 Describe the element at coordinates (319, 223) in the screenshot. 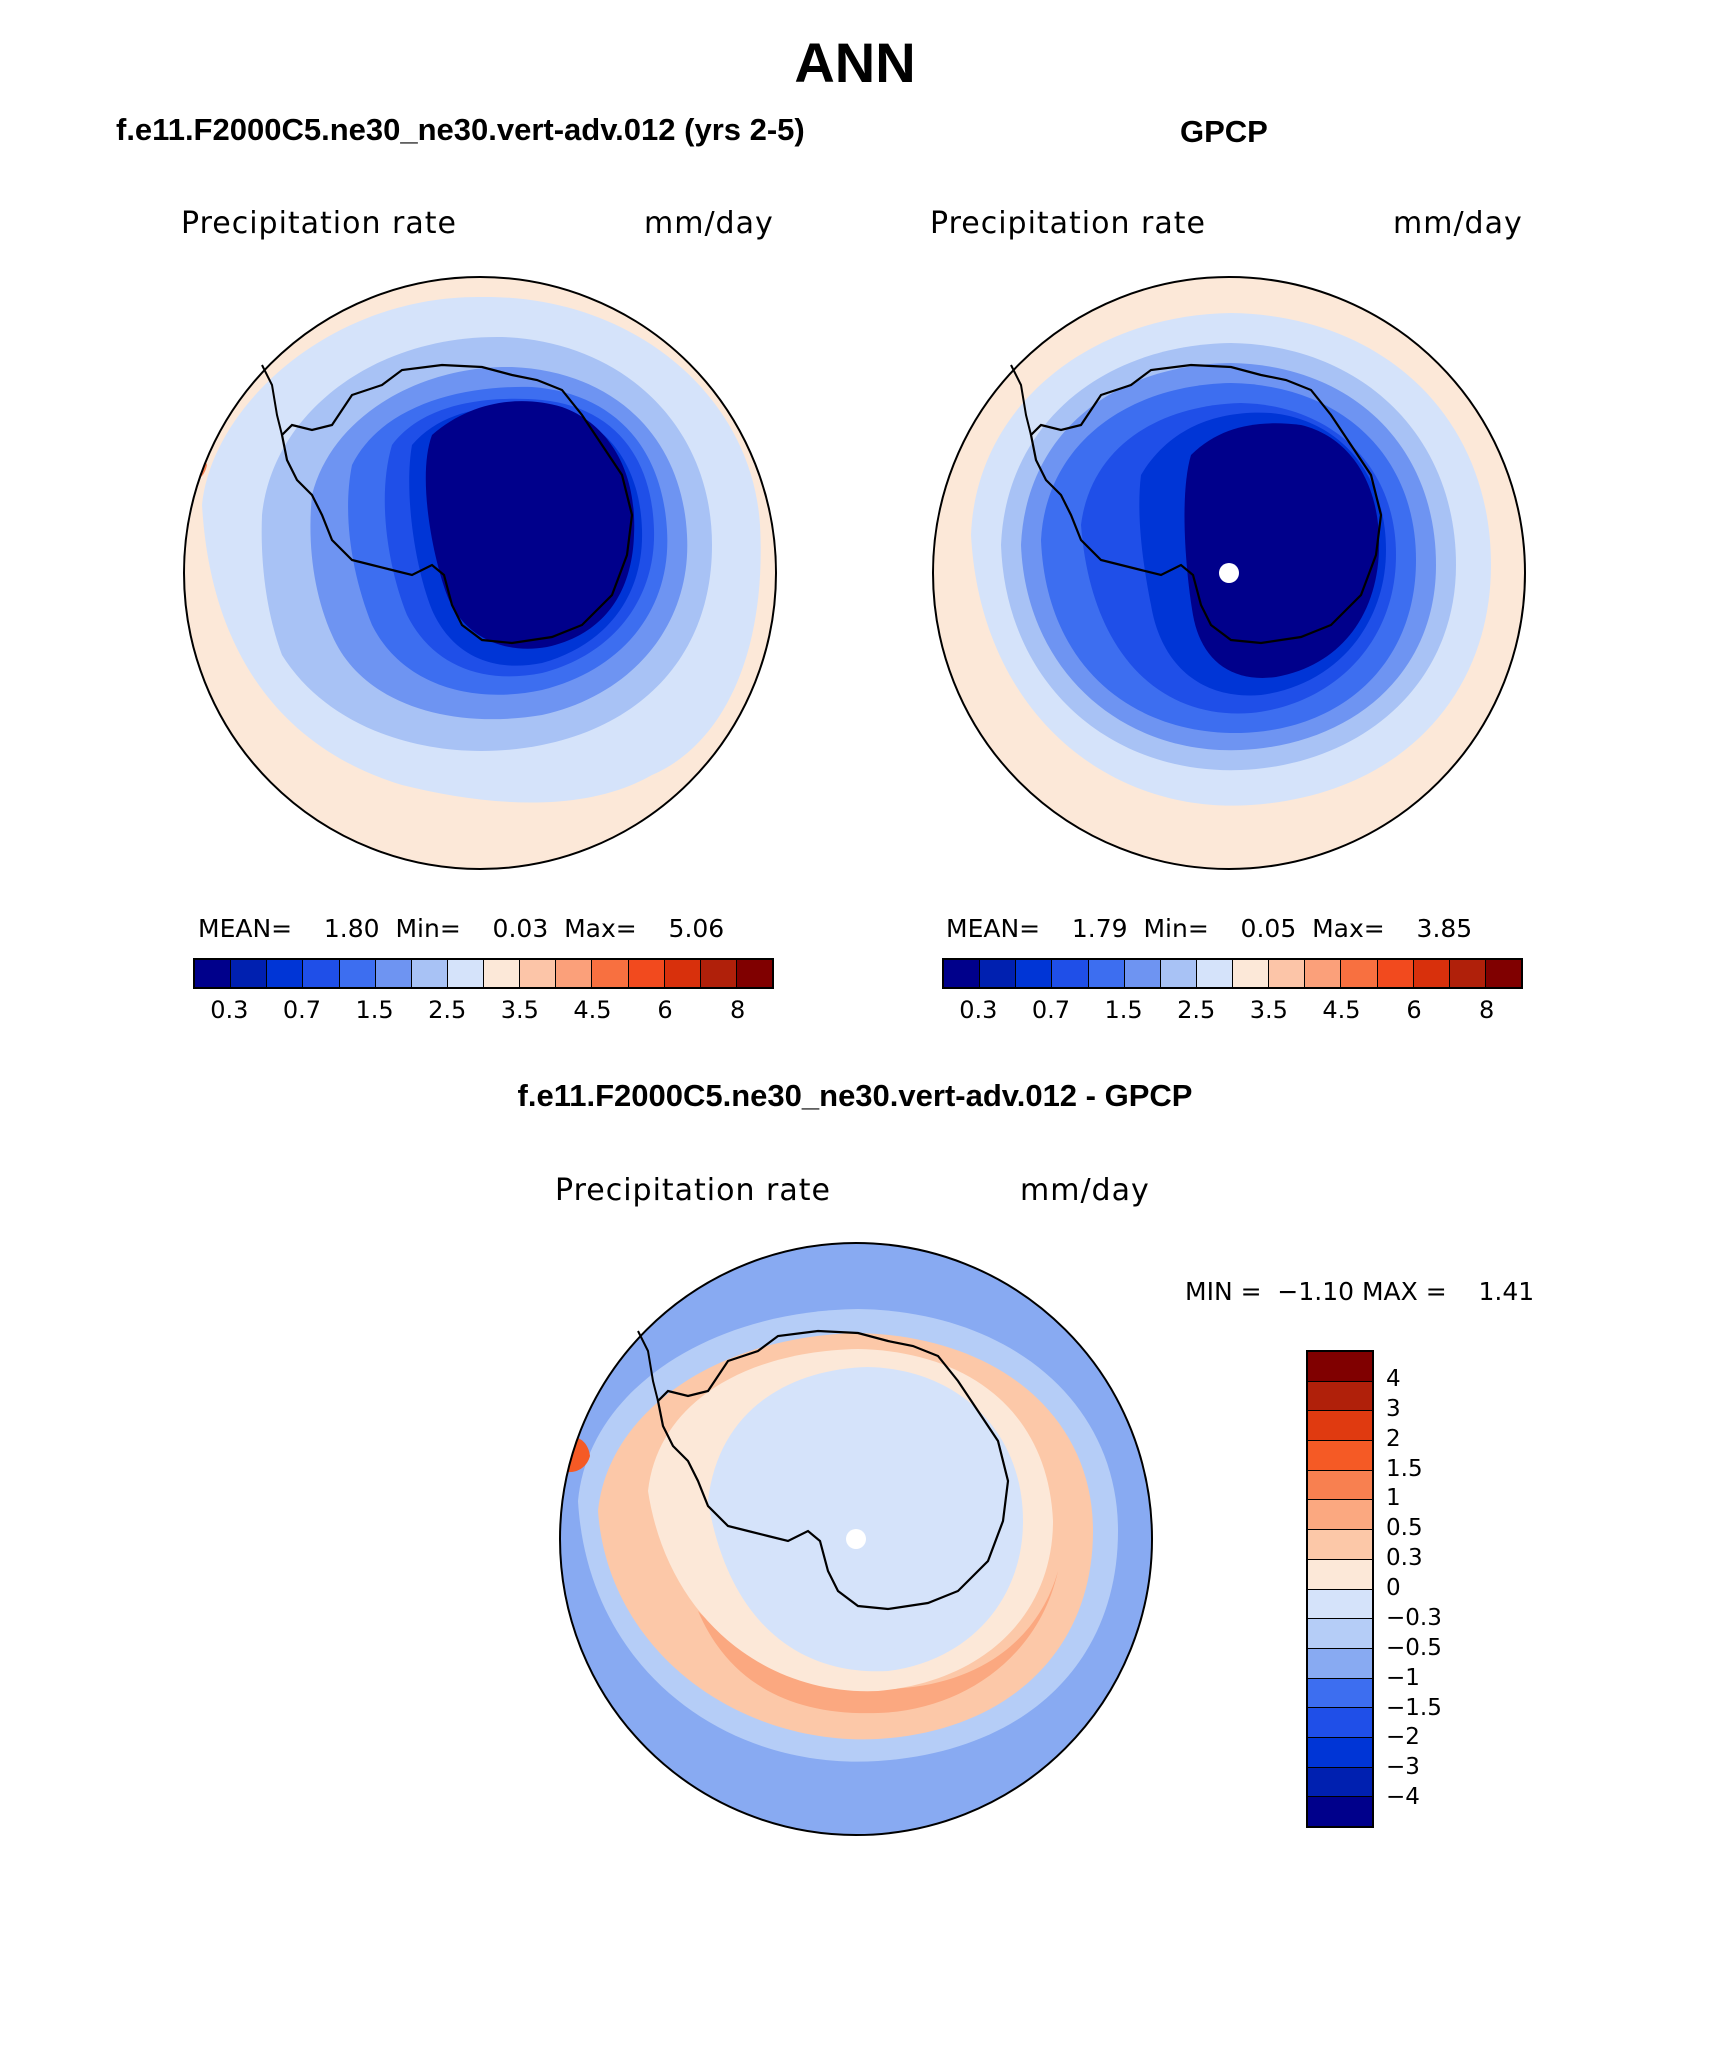

I see `model-variable-label: Precipitation rate` at that location.